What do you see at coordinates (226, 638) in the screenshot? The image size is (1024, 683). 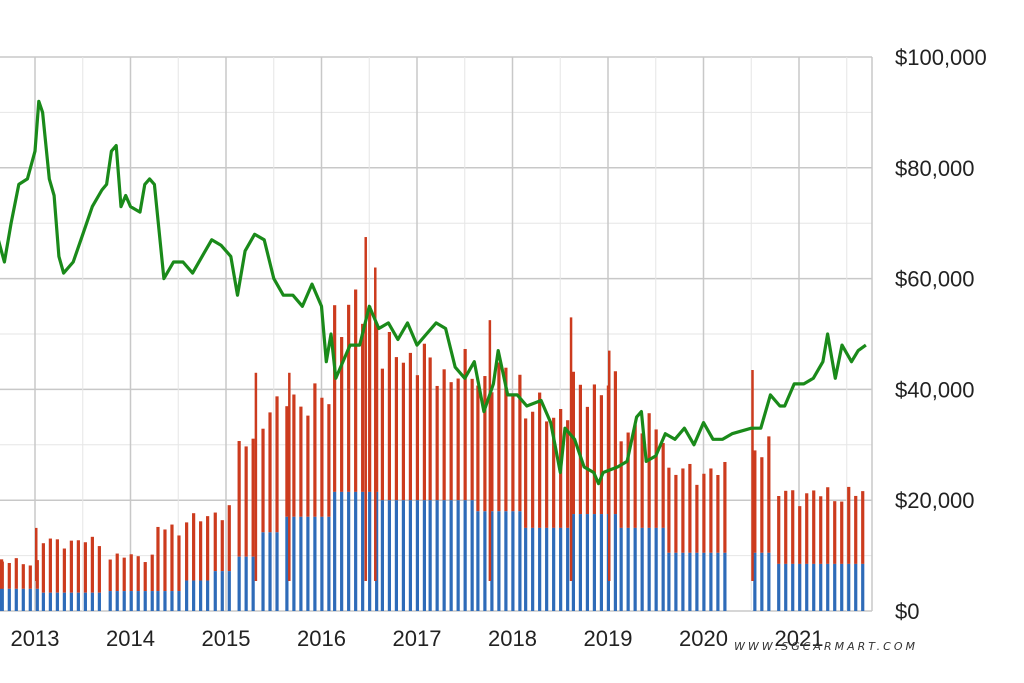 I see `x-tick-label: 2015` at bounding box center [226, 638].